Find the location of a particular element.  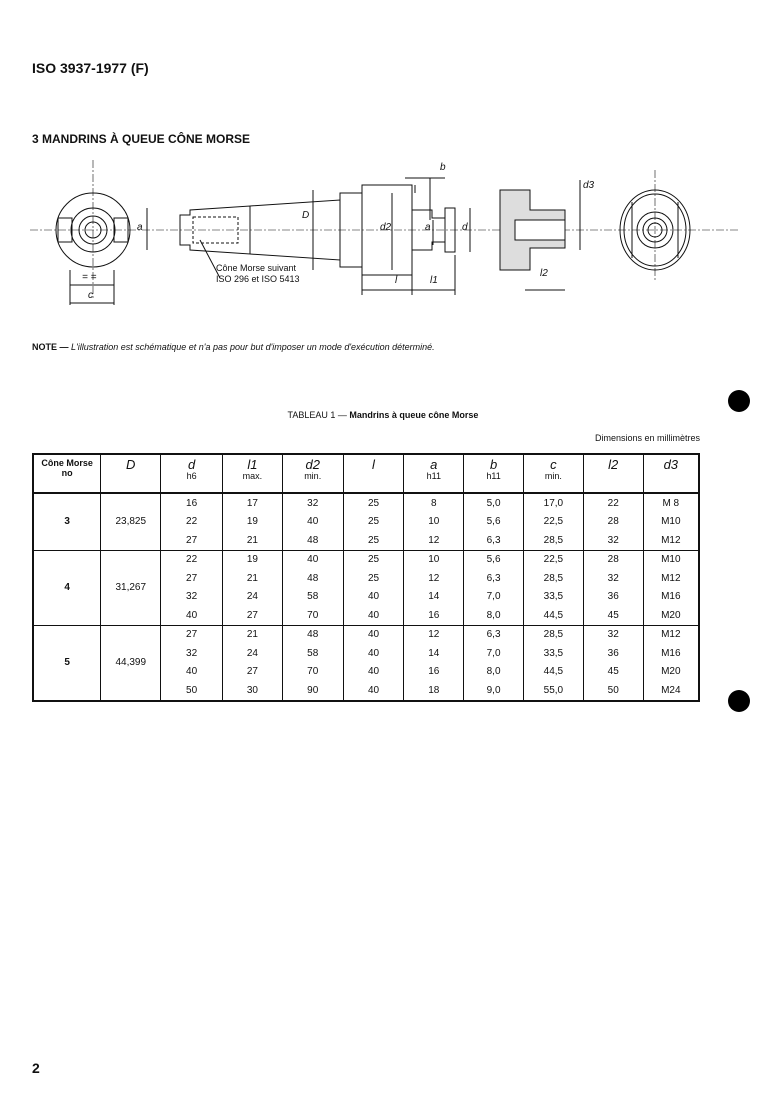

table-cell: M16 is located at coordinates (671, 596).